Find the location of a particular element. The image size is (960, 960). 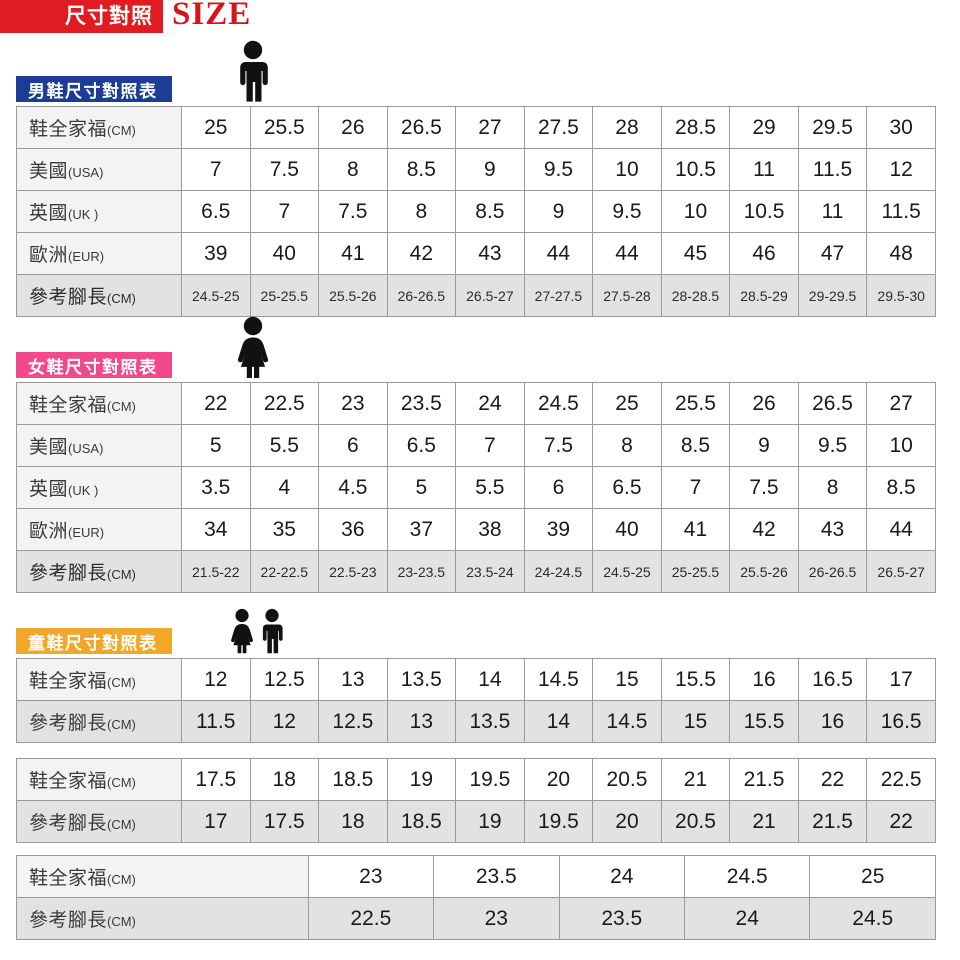

row-label-uk: 英國(UK ) is located at coordinates (99, 211).